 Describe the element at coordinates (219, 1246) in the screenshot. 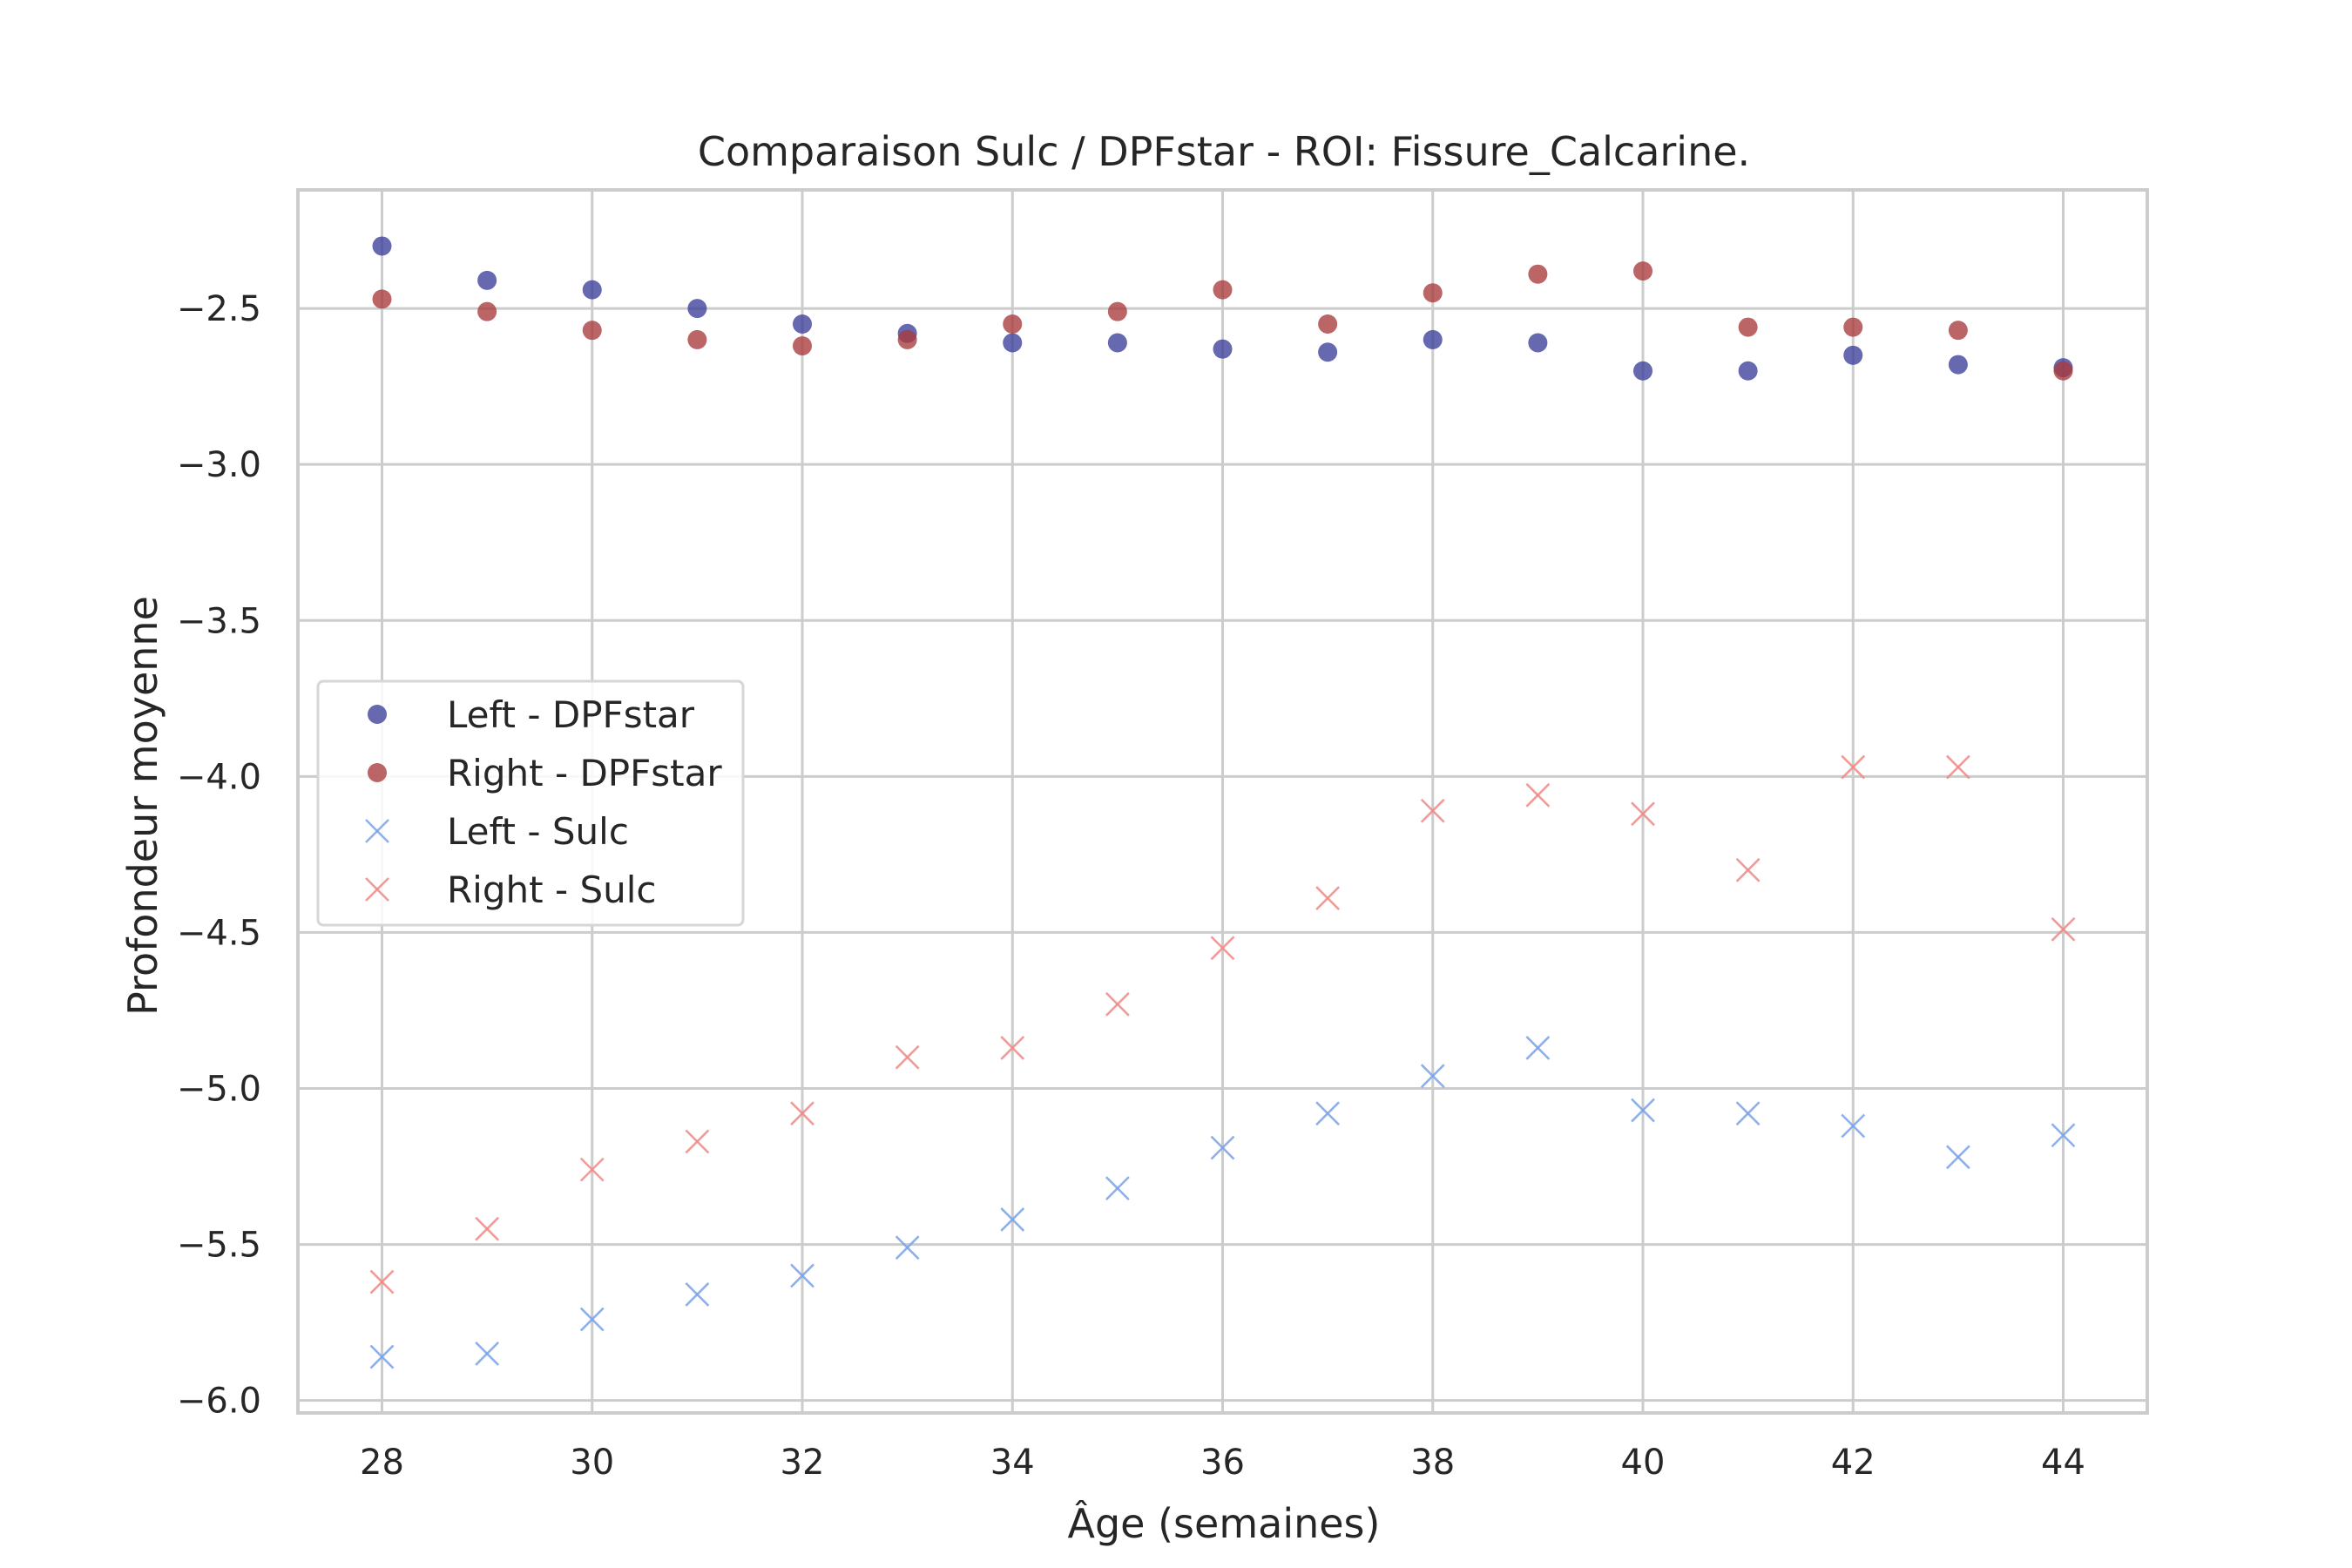

I see `y-tick-label: −5.5` at that location.